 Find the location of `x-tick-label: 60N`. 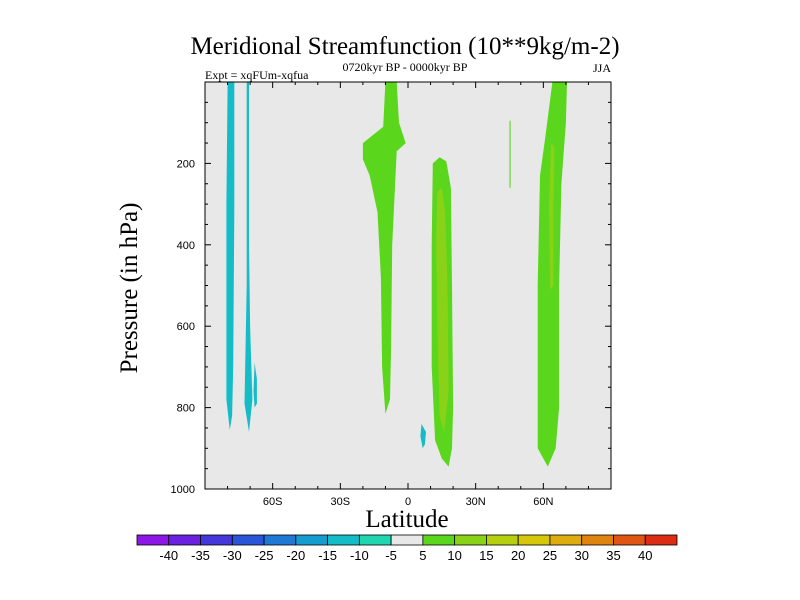

x-tick-label: 60N is located at coordinates (543, 502).